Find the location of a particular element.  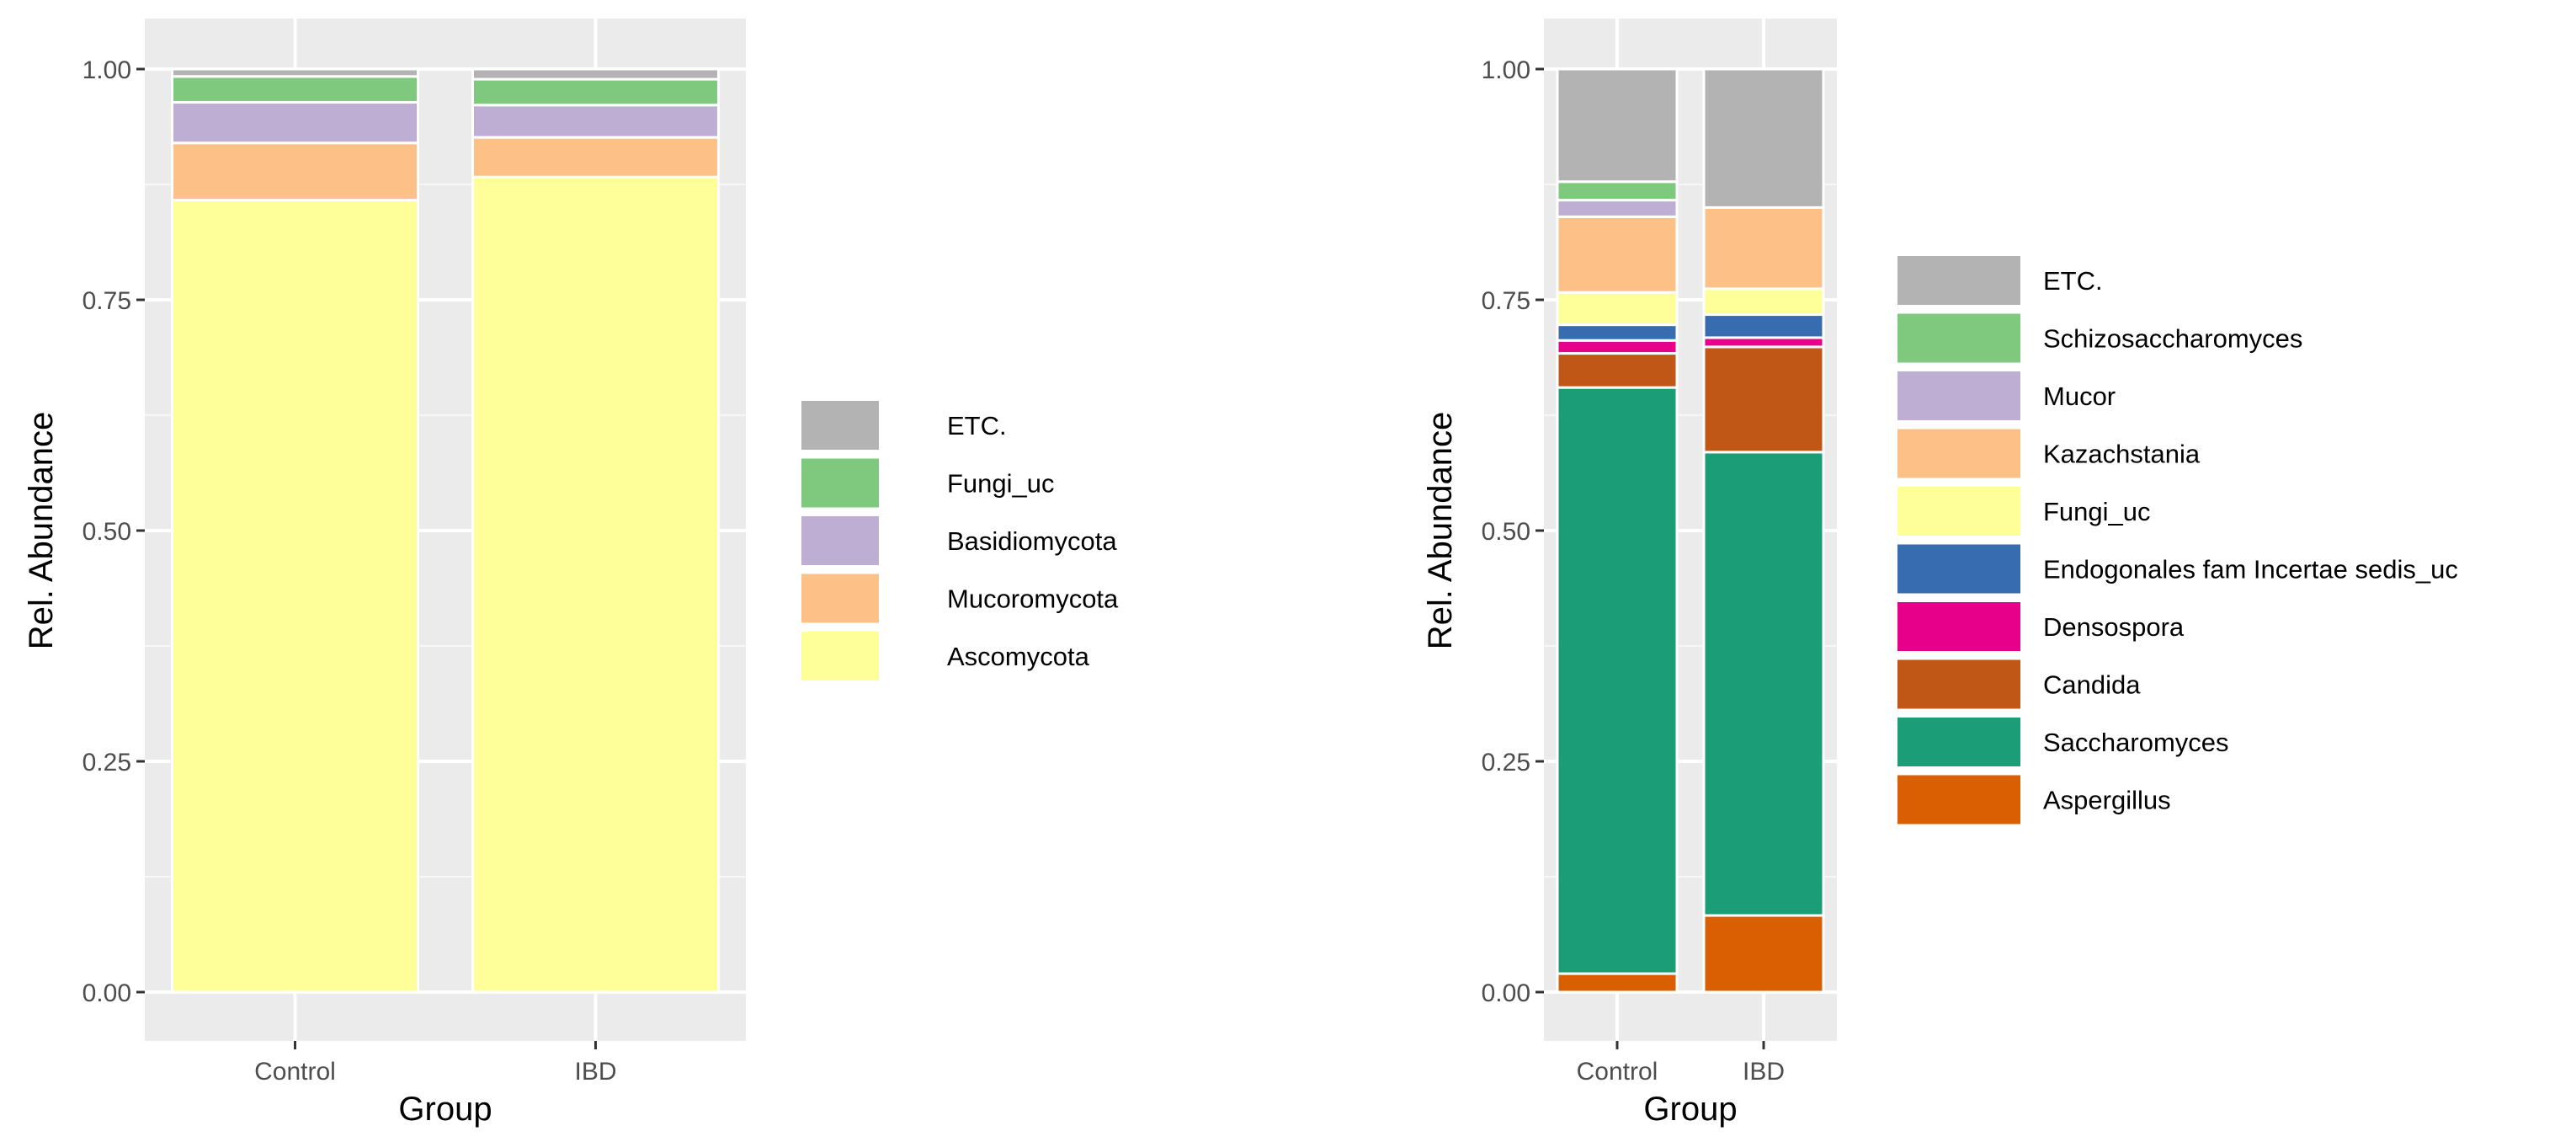

legend-label: Mucor is located at coordinates (2079, 397).